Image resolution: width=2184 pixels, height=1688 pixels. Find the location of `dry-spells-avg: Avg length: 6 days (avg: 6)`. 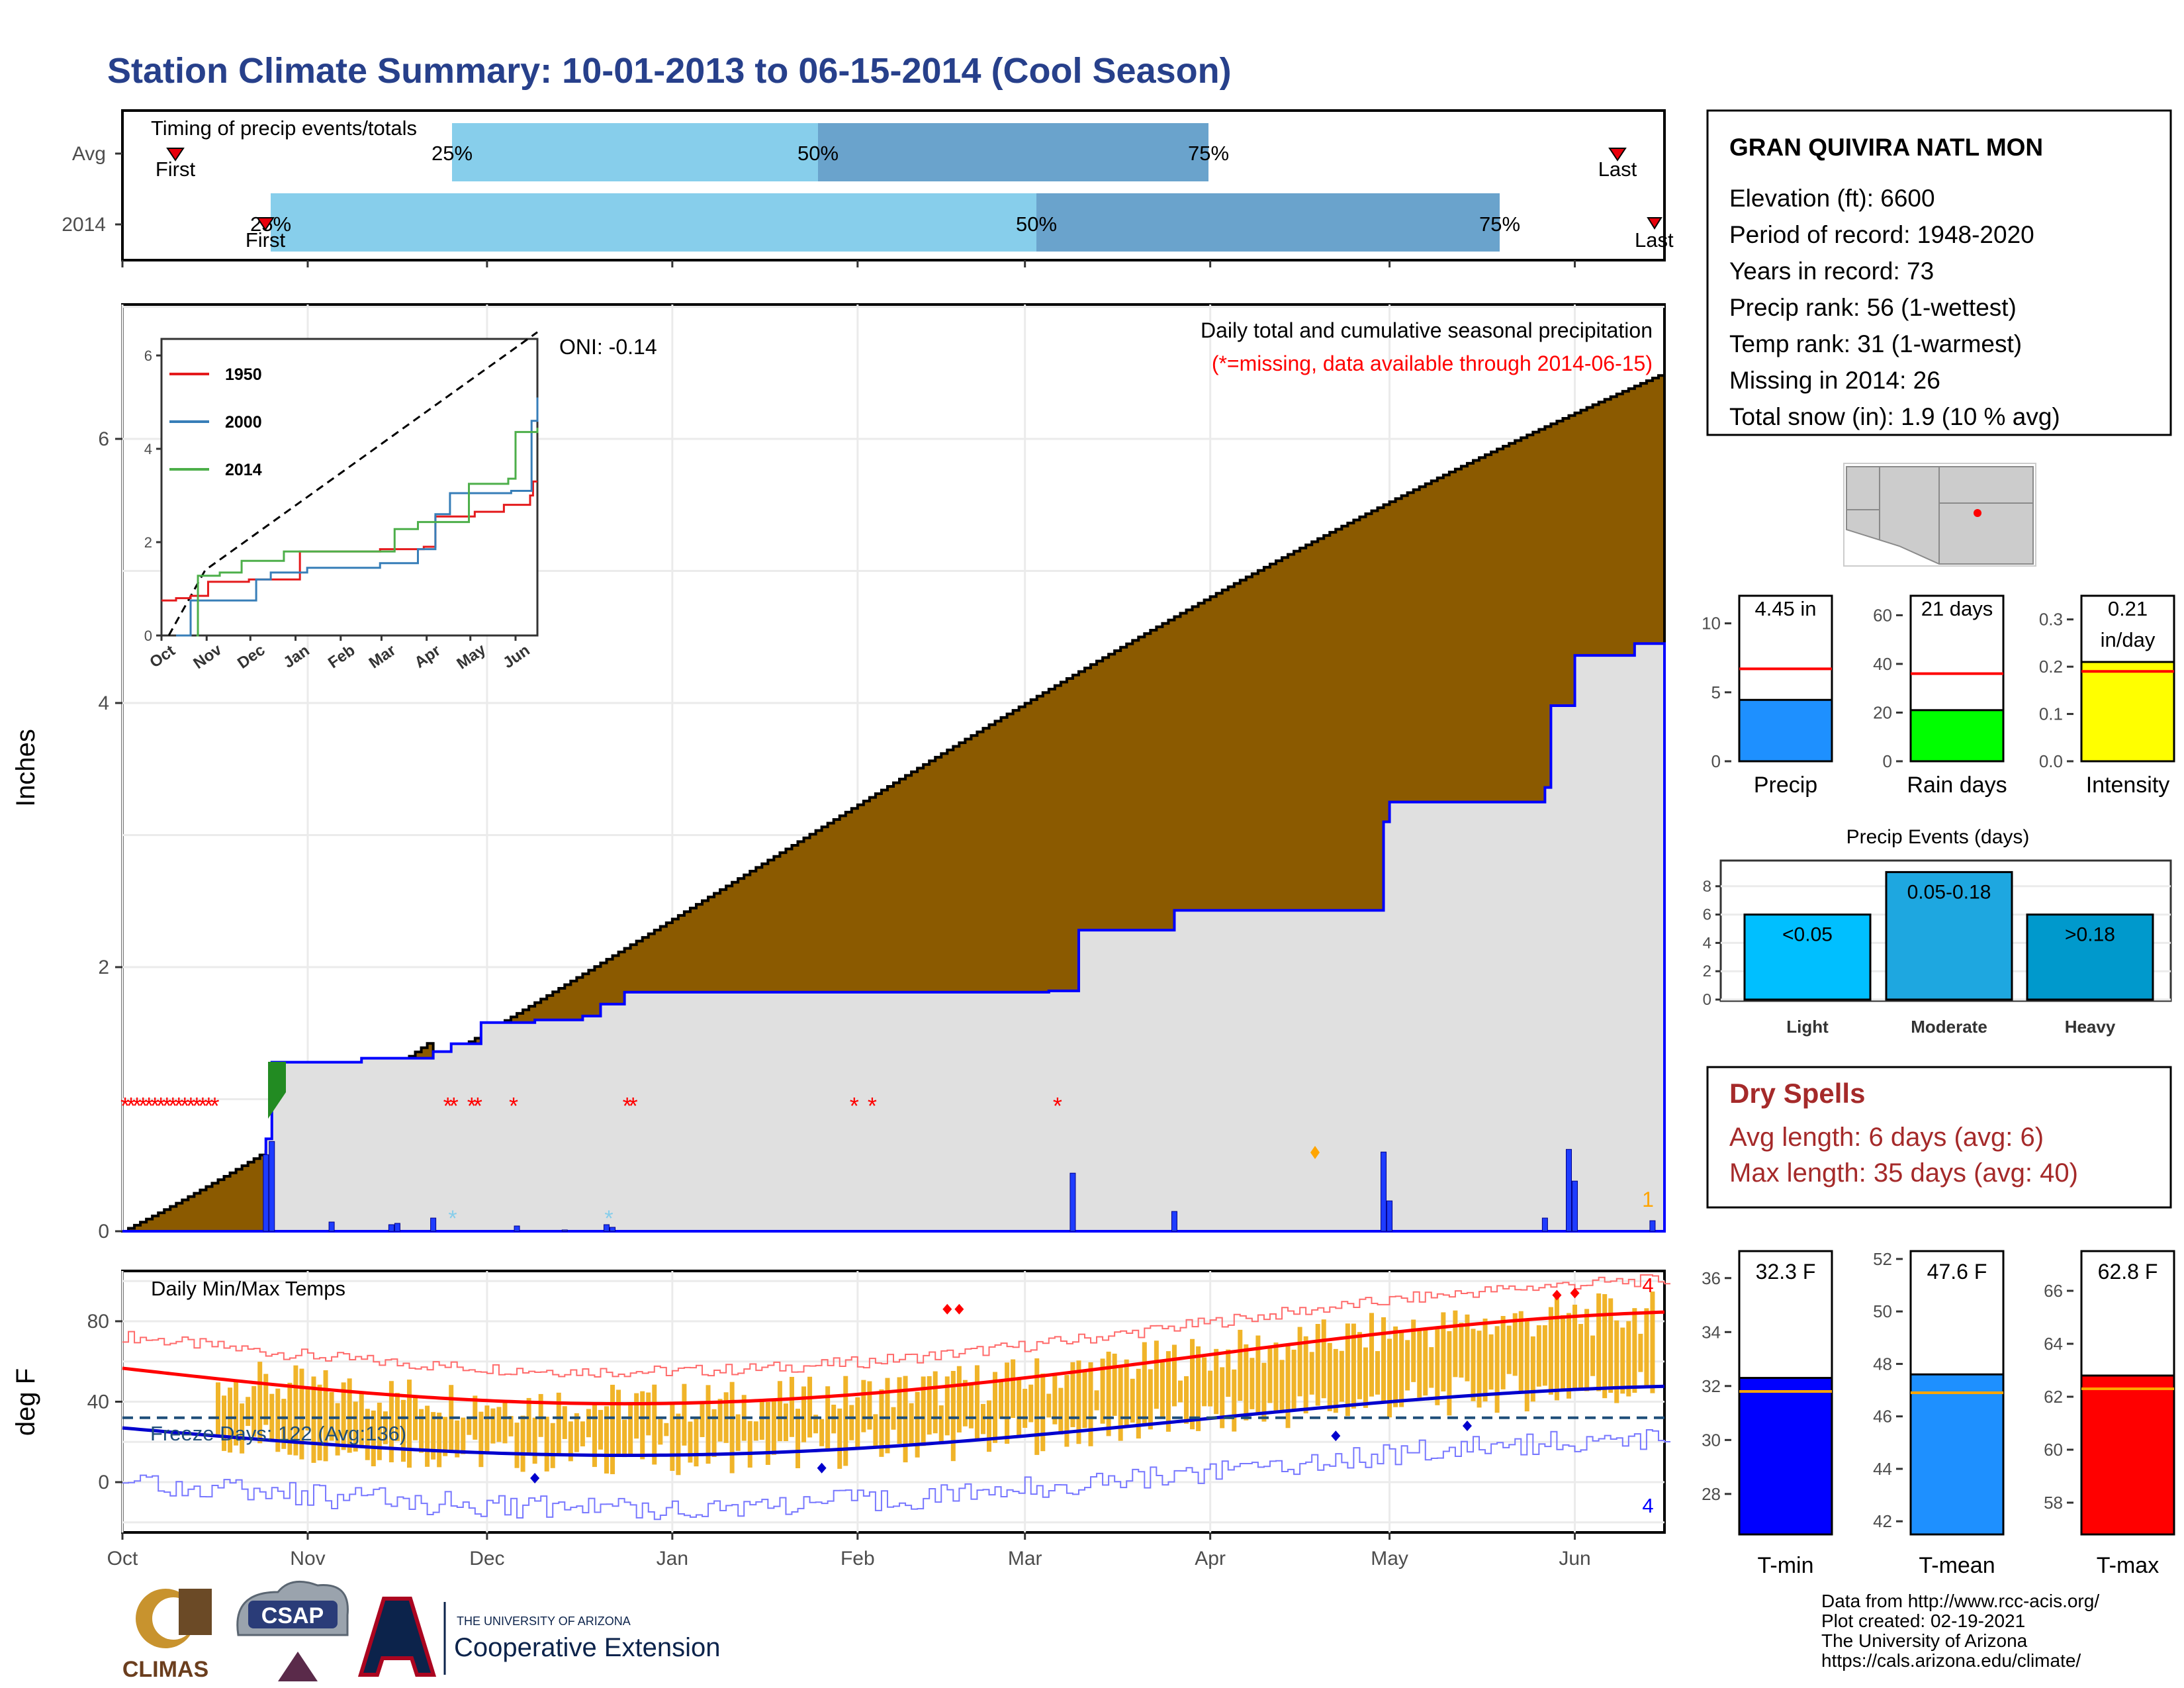

dry-spells-avg: Avg length: 6 days (avg: 6) is located at coordinates (1886, 1137).